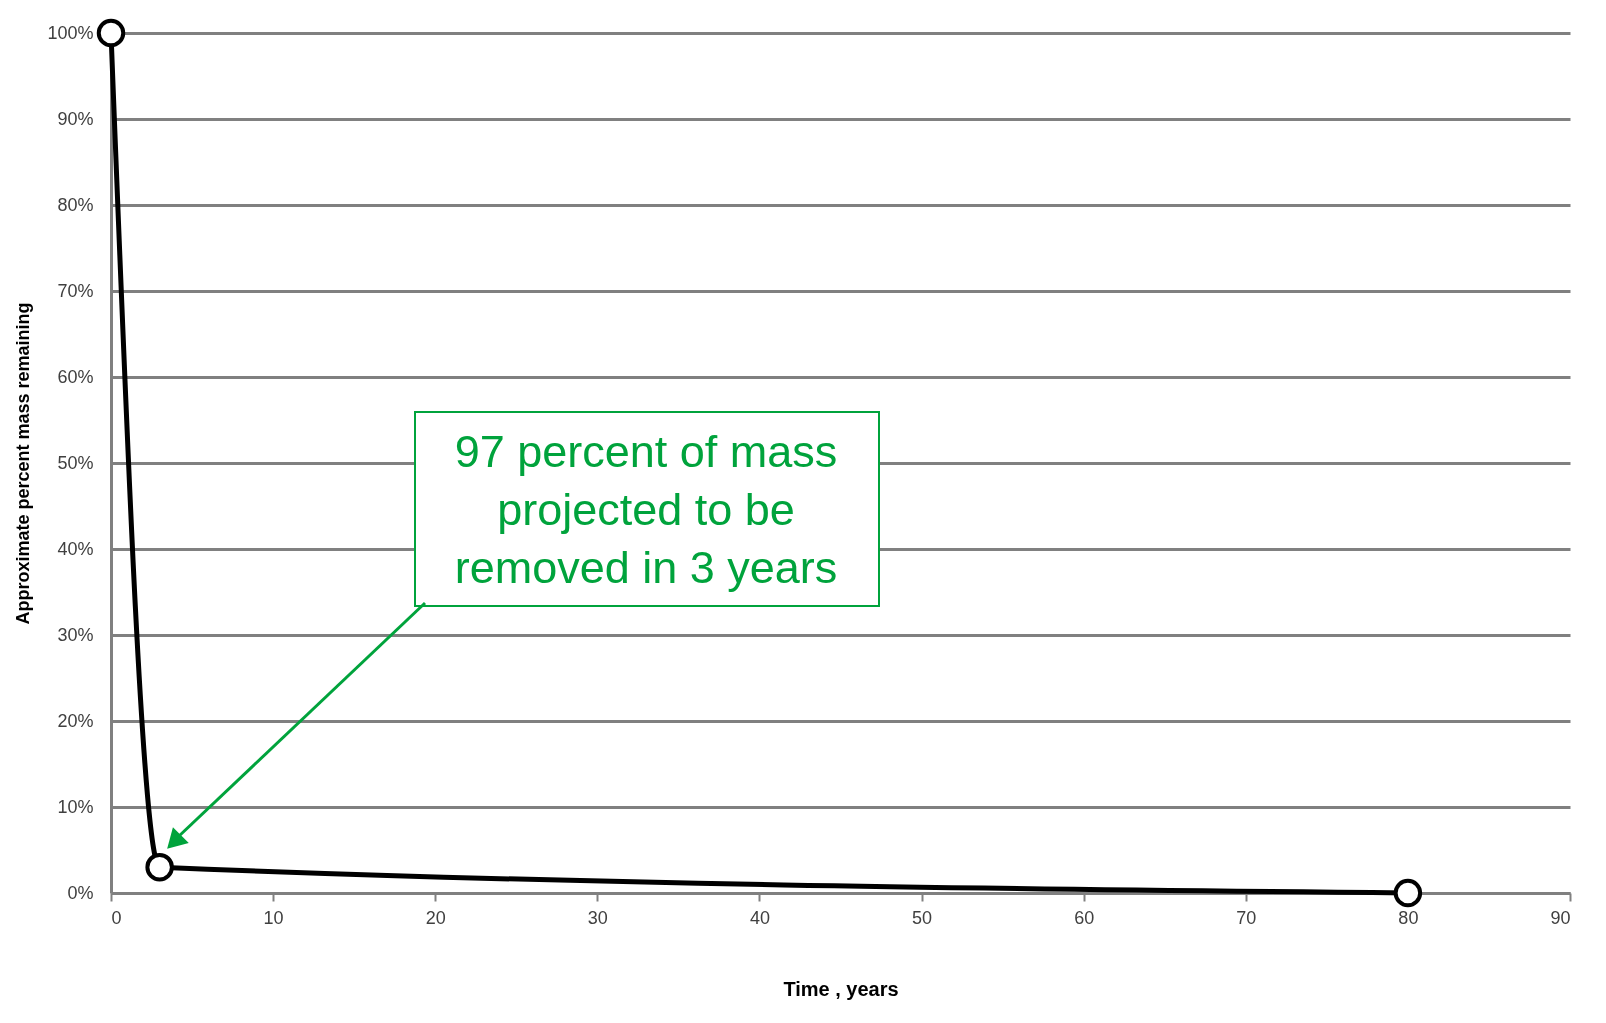  Describe the element at coordinates (75, 806) in the screenshot. I see `y-tick-label: 10%` at that location.